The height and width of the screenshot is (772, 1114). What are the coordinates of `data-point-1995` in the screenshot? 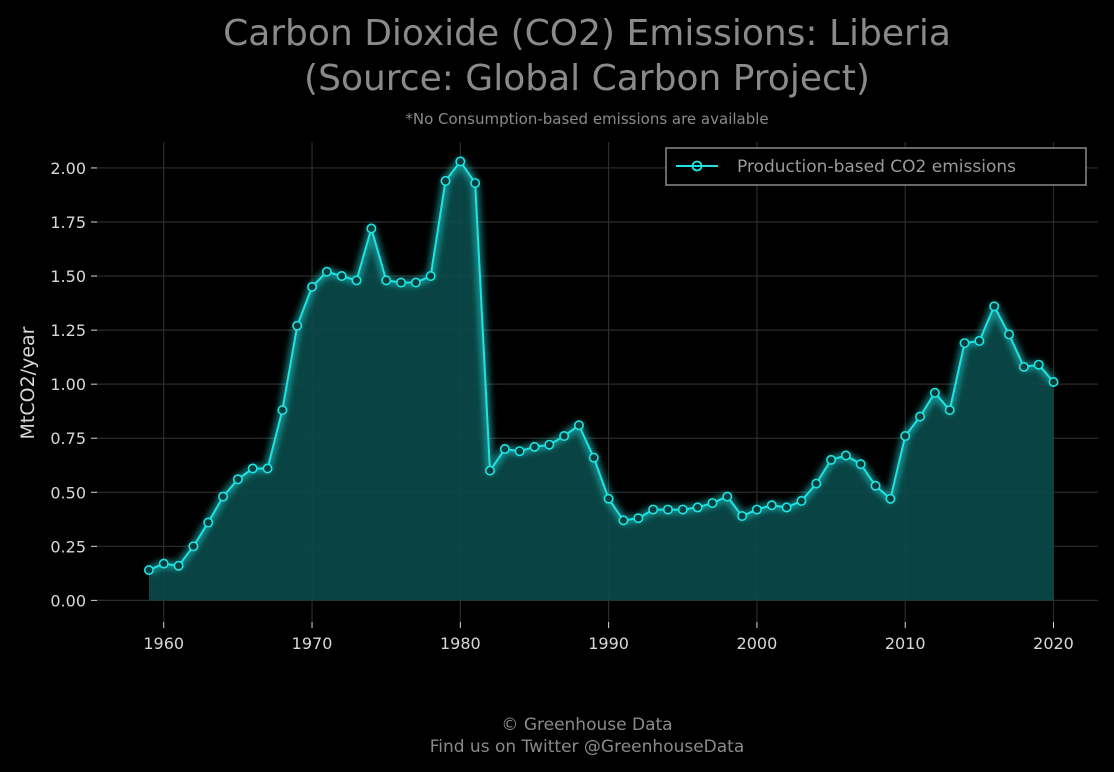 It's located at (682, 509).